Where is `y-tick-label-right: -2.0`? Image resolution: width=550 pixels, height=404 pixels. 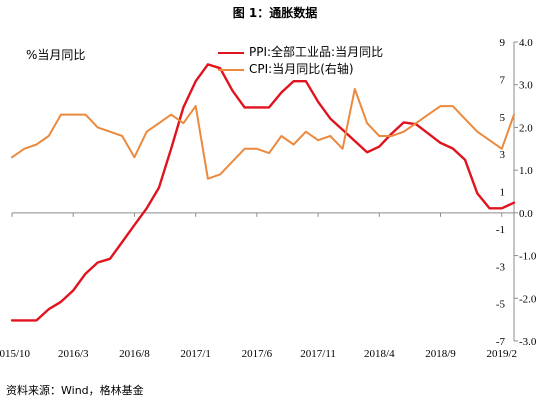 y-tick-label-right: -2.0 is located at coordinates (528, 299).